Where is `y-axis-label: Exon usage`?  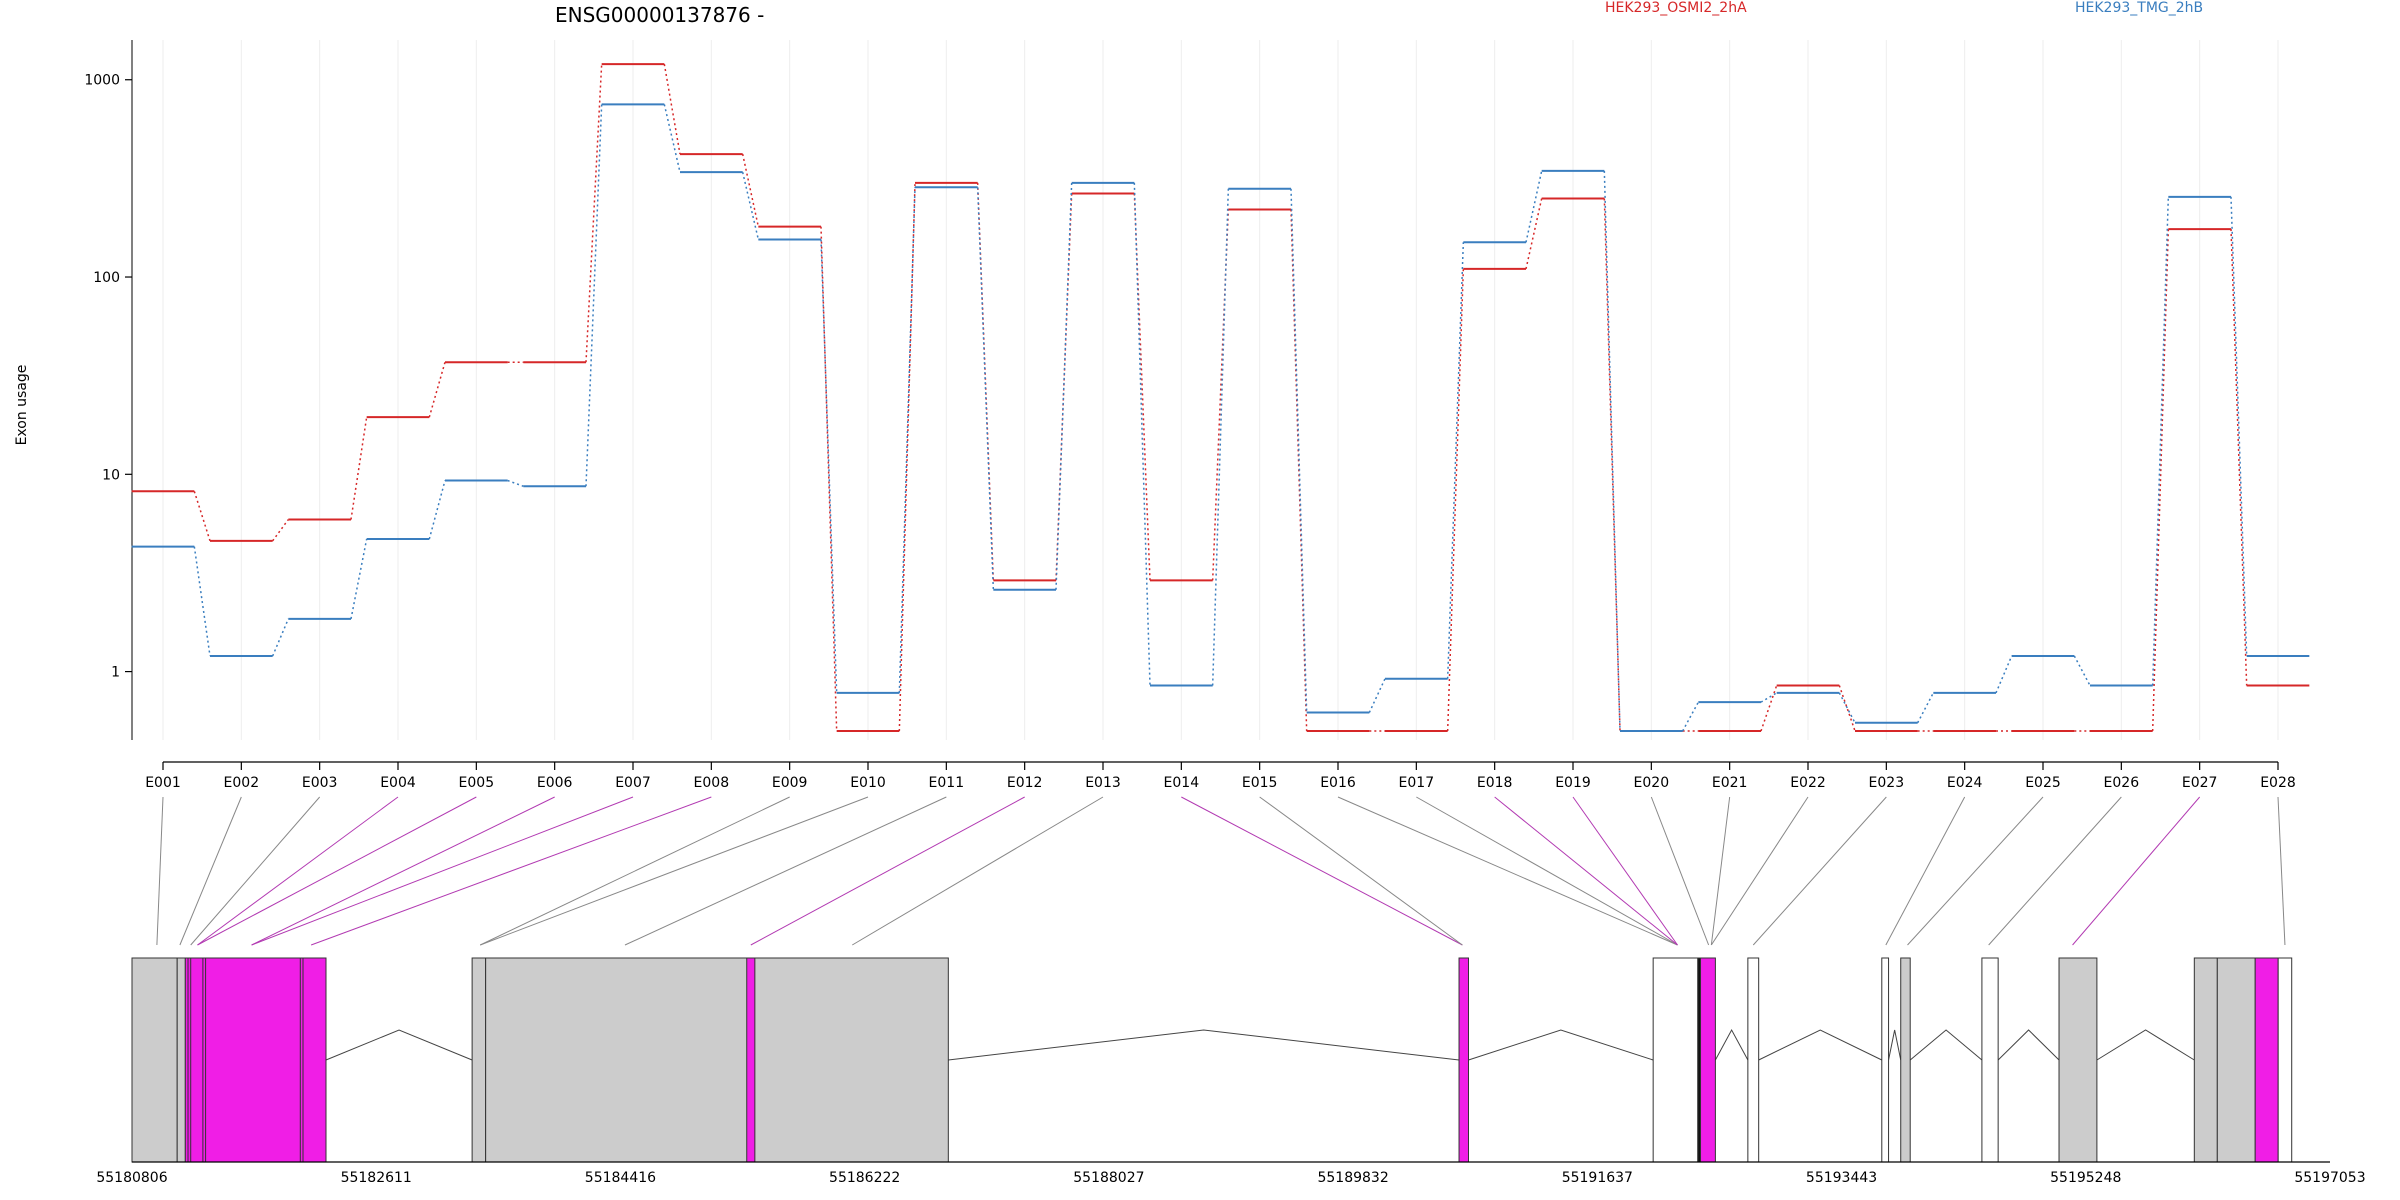 y-axis-label: Exon usage is located at coordinates (22, 405).